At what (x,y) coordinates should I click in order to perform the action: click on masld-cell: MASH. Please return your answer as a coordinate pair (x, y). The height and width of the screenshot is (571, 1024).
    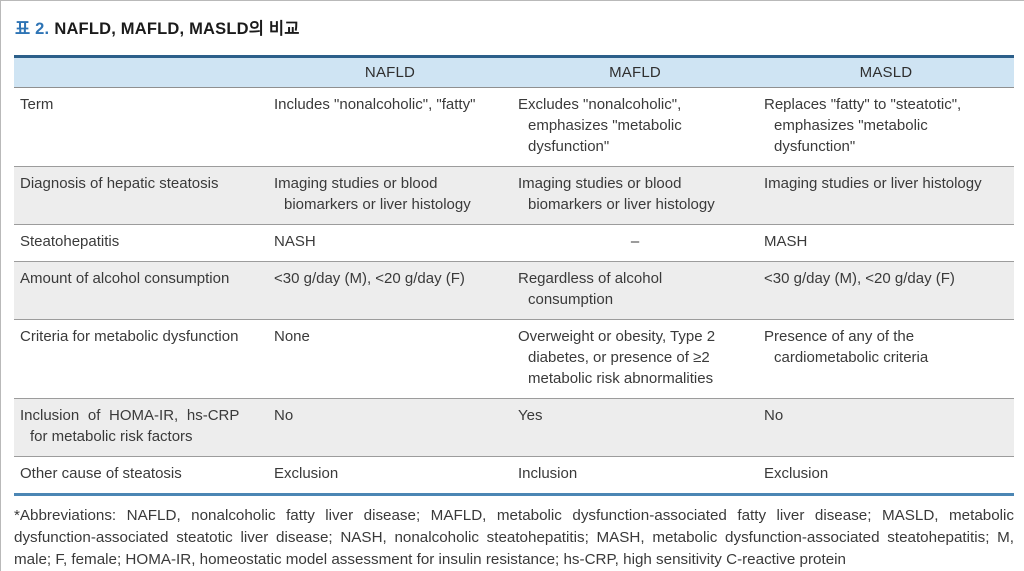
    Looking at the image, I should click on (786, 241).